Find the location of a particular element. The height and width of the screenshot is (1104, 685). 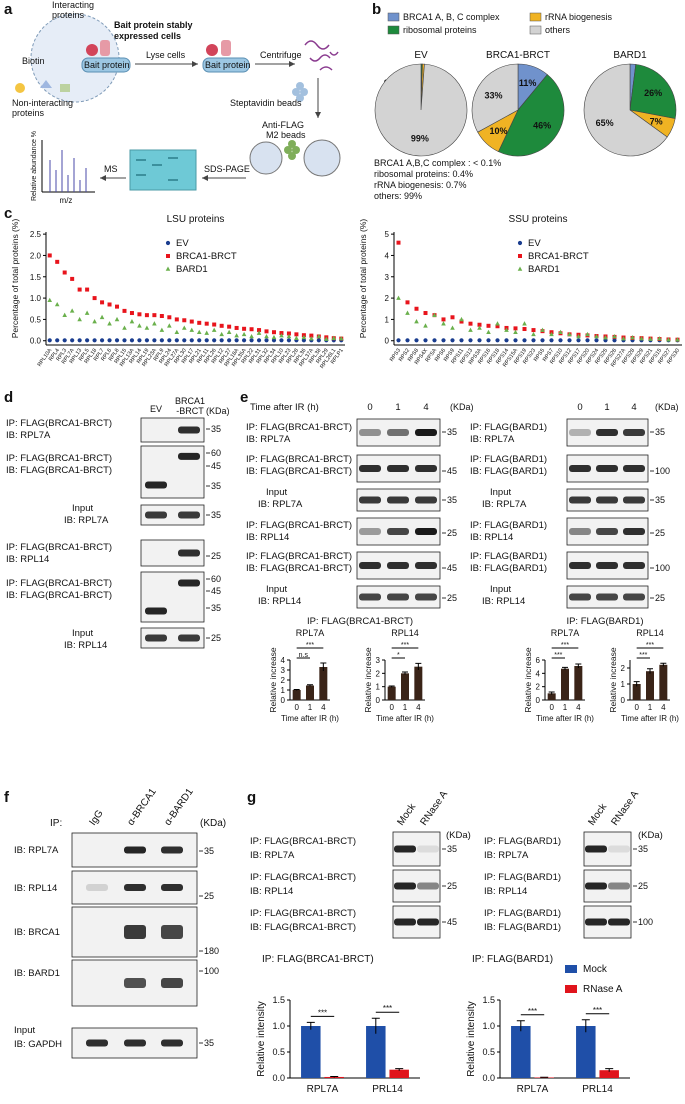

non-interactor is located at coordinates (46, 84).